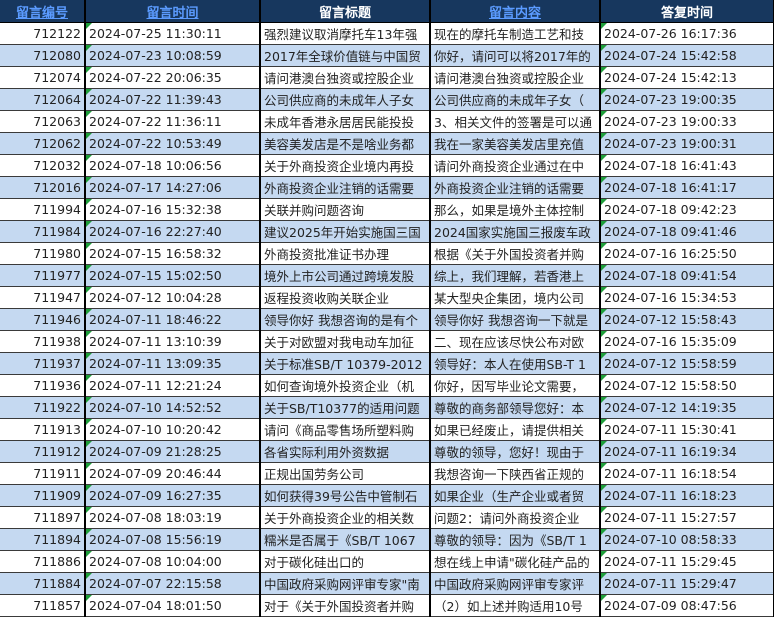 The width and height of the screenshot is (774, 617). Describe the element at coordinates (345, 165) in the screenshot. I see `cell-message-title: 关于外商投资企业境内再投` at that location.